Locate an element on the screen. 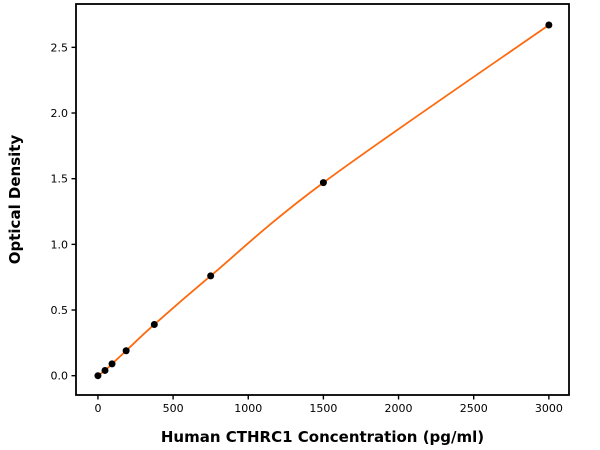 This screenshot has width=600, height=450. x-tick-label: 0 is located at coordinates (97, 408).